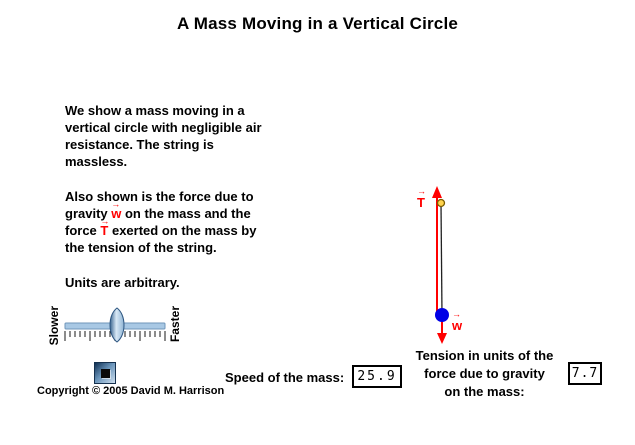  What do you see at coordinates (159, 196) in the screenshot?
I see `text-line: Also shown is the force due to` at bounding box center [159, 196].